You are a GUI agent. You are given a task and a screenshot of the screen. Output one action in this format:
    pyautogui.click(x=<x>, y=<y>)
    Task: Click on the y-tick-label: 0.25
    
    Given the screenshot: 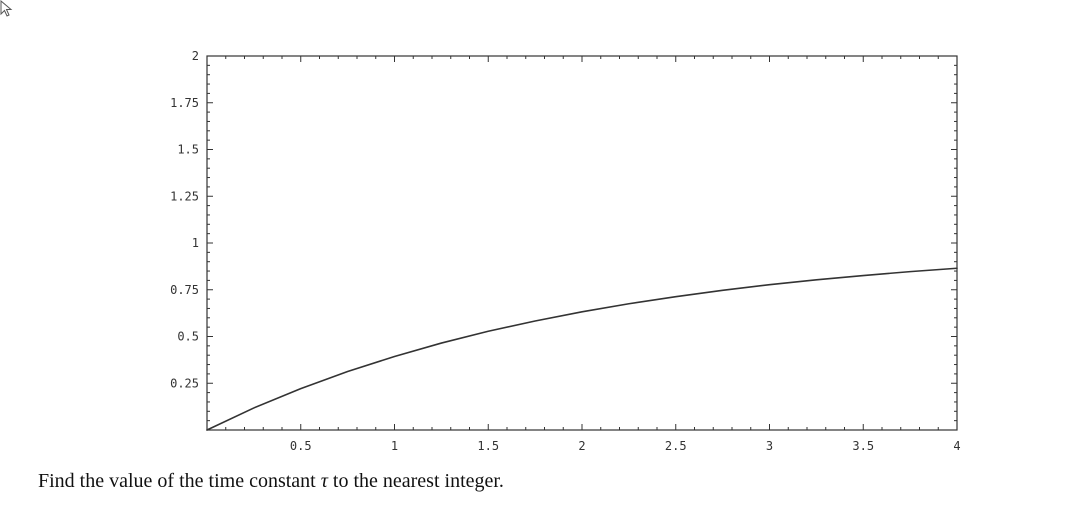 What is the action you would take?
    pyautogui.click(x=184, y=383)
    